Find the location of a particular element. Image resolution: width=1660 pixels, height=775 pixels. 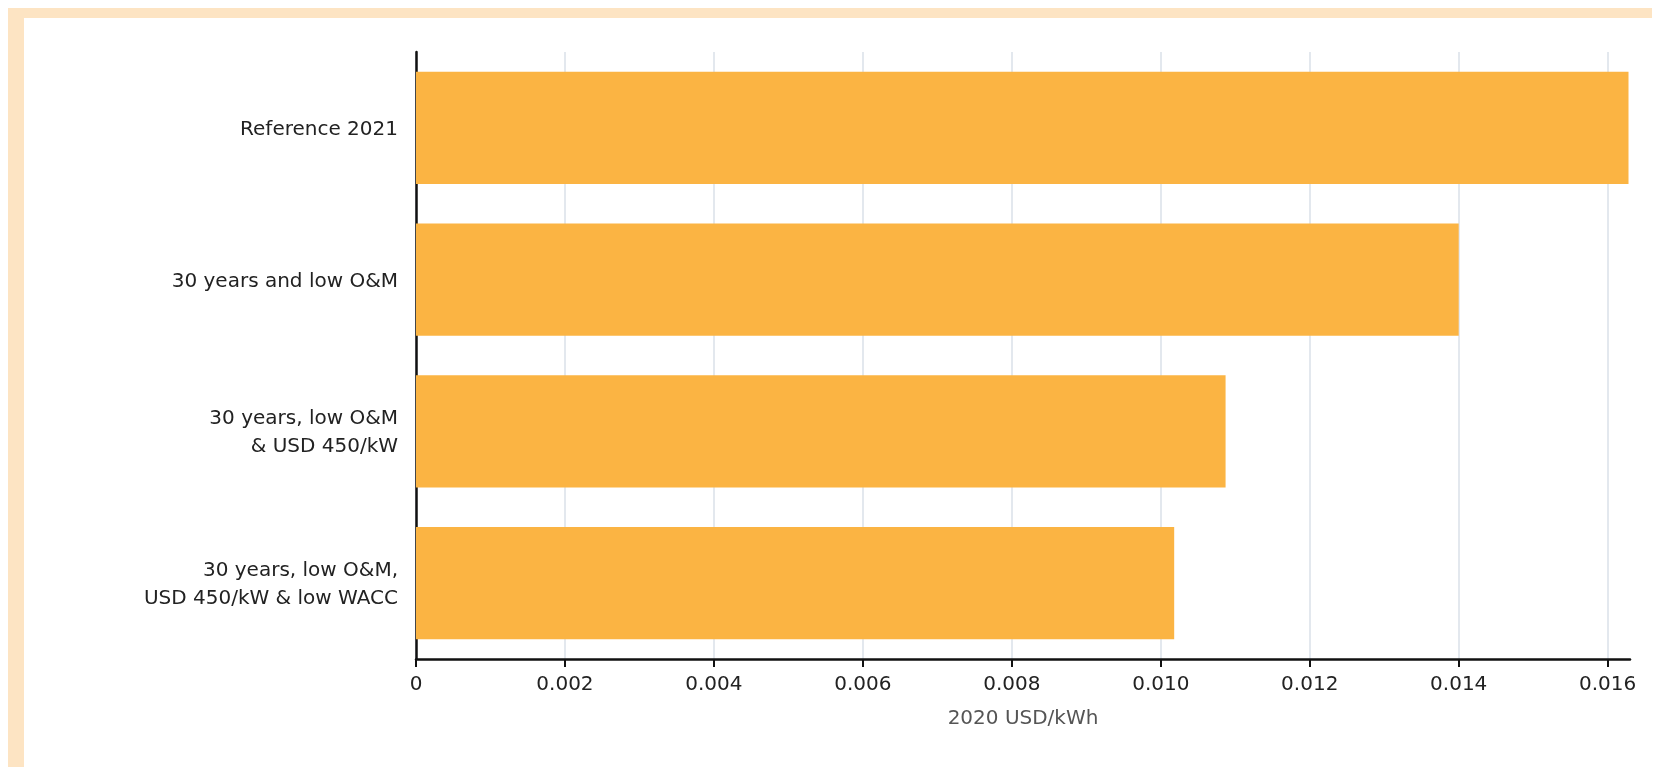

x-tick-label: 0.014 is located at coordinates (1459, 683).